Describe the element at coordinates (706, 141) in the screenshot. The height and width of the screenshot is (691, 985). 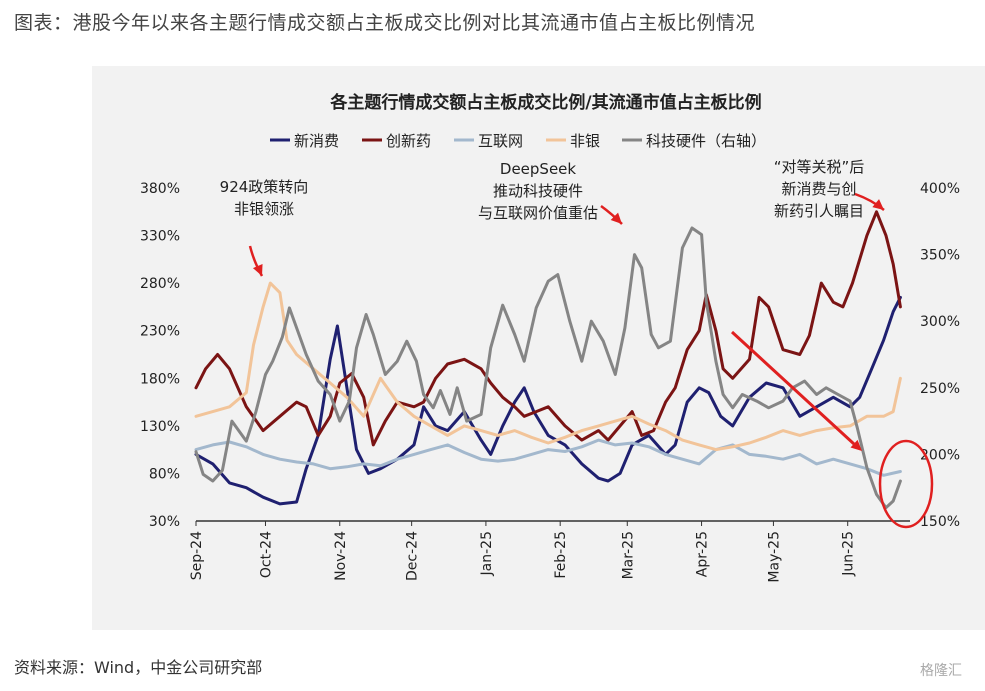
I see `legend-label: 科技硬件（右轴）` at that location.